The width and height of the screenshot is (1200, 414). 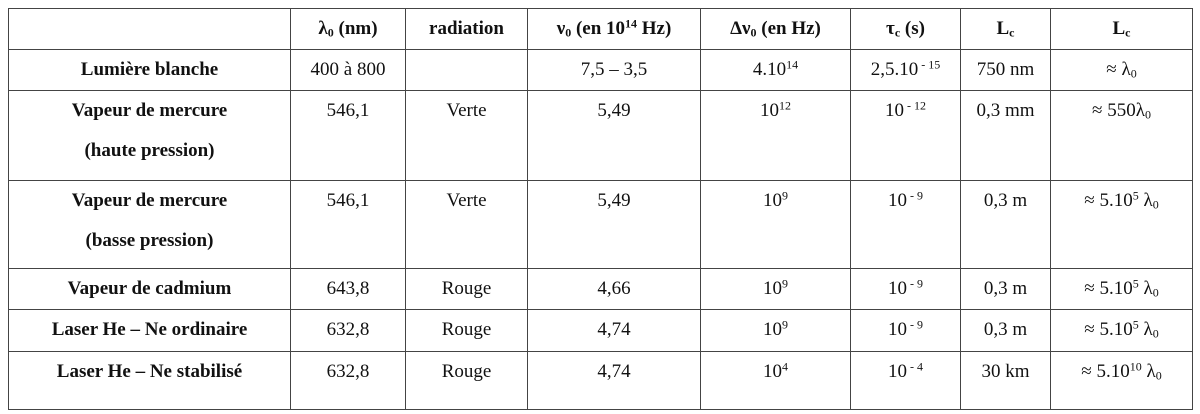 I want to click on row-label: Lumière blanche, so click(x=149, y=70).